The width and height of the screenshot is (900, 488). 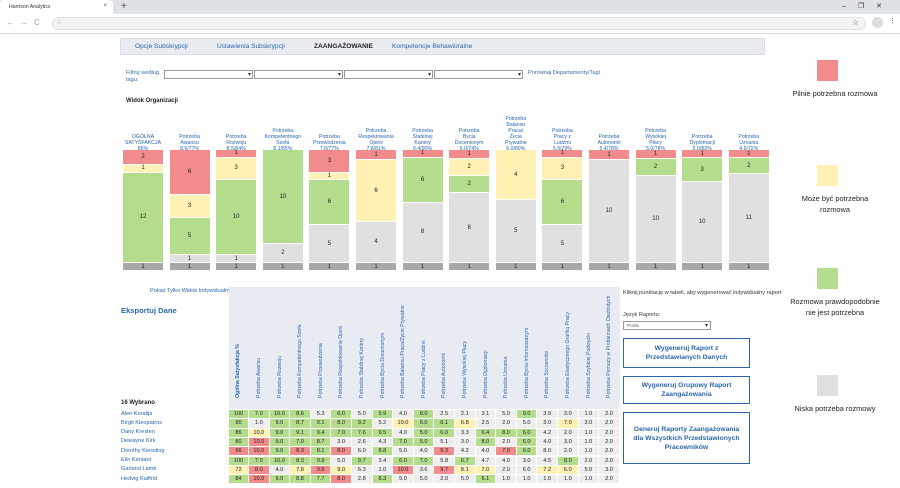 What do you see at coordinates (667, 325) in the screenshot?
I see `language-select: Polski` at bounding box center [667, 325].